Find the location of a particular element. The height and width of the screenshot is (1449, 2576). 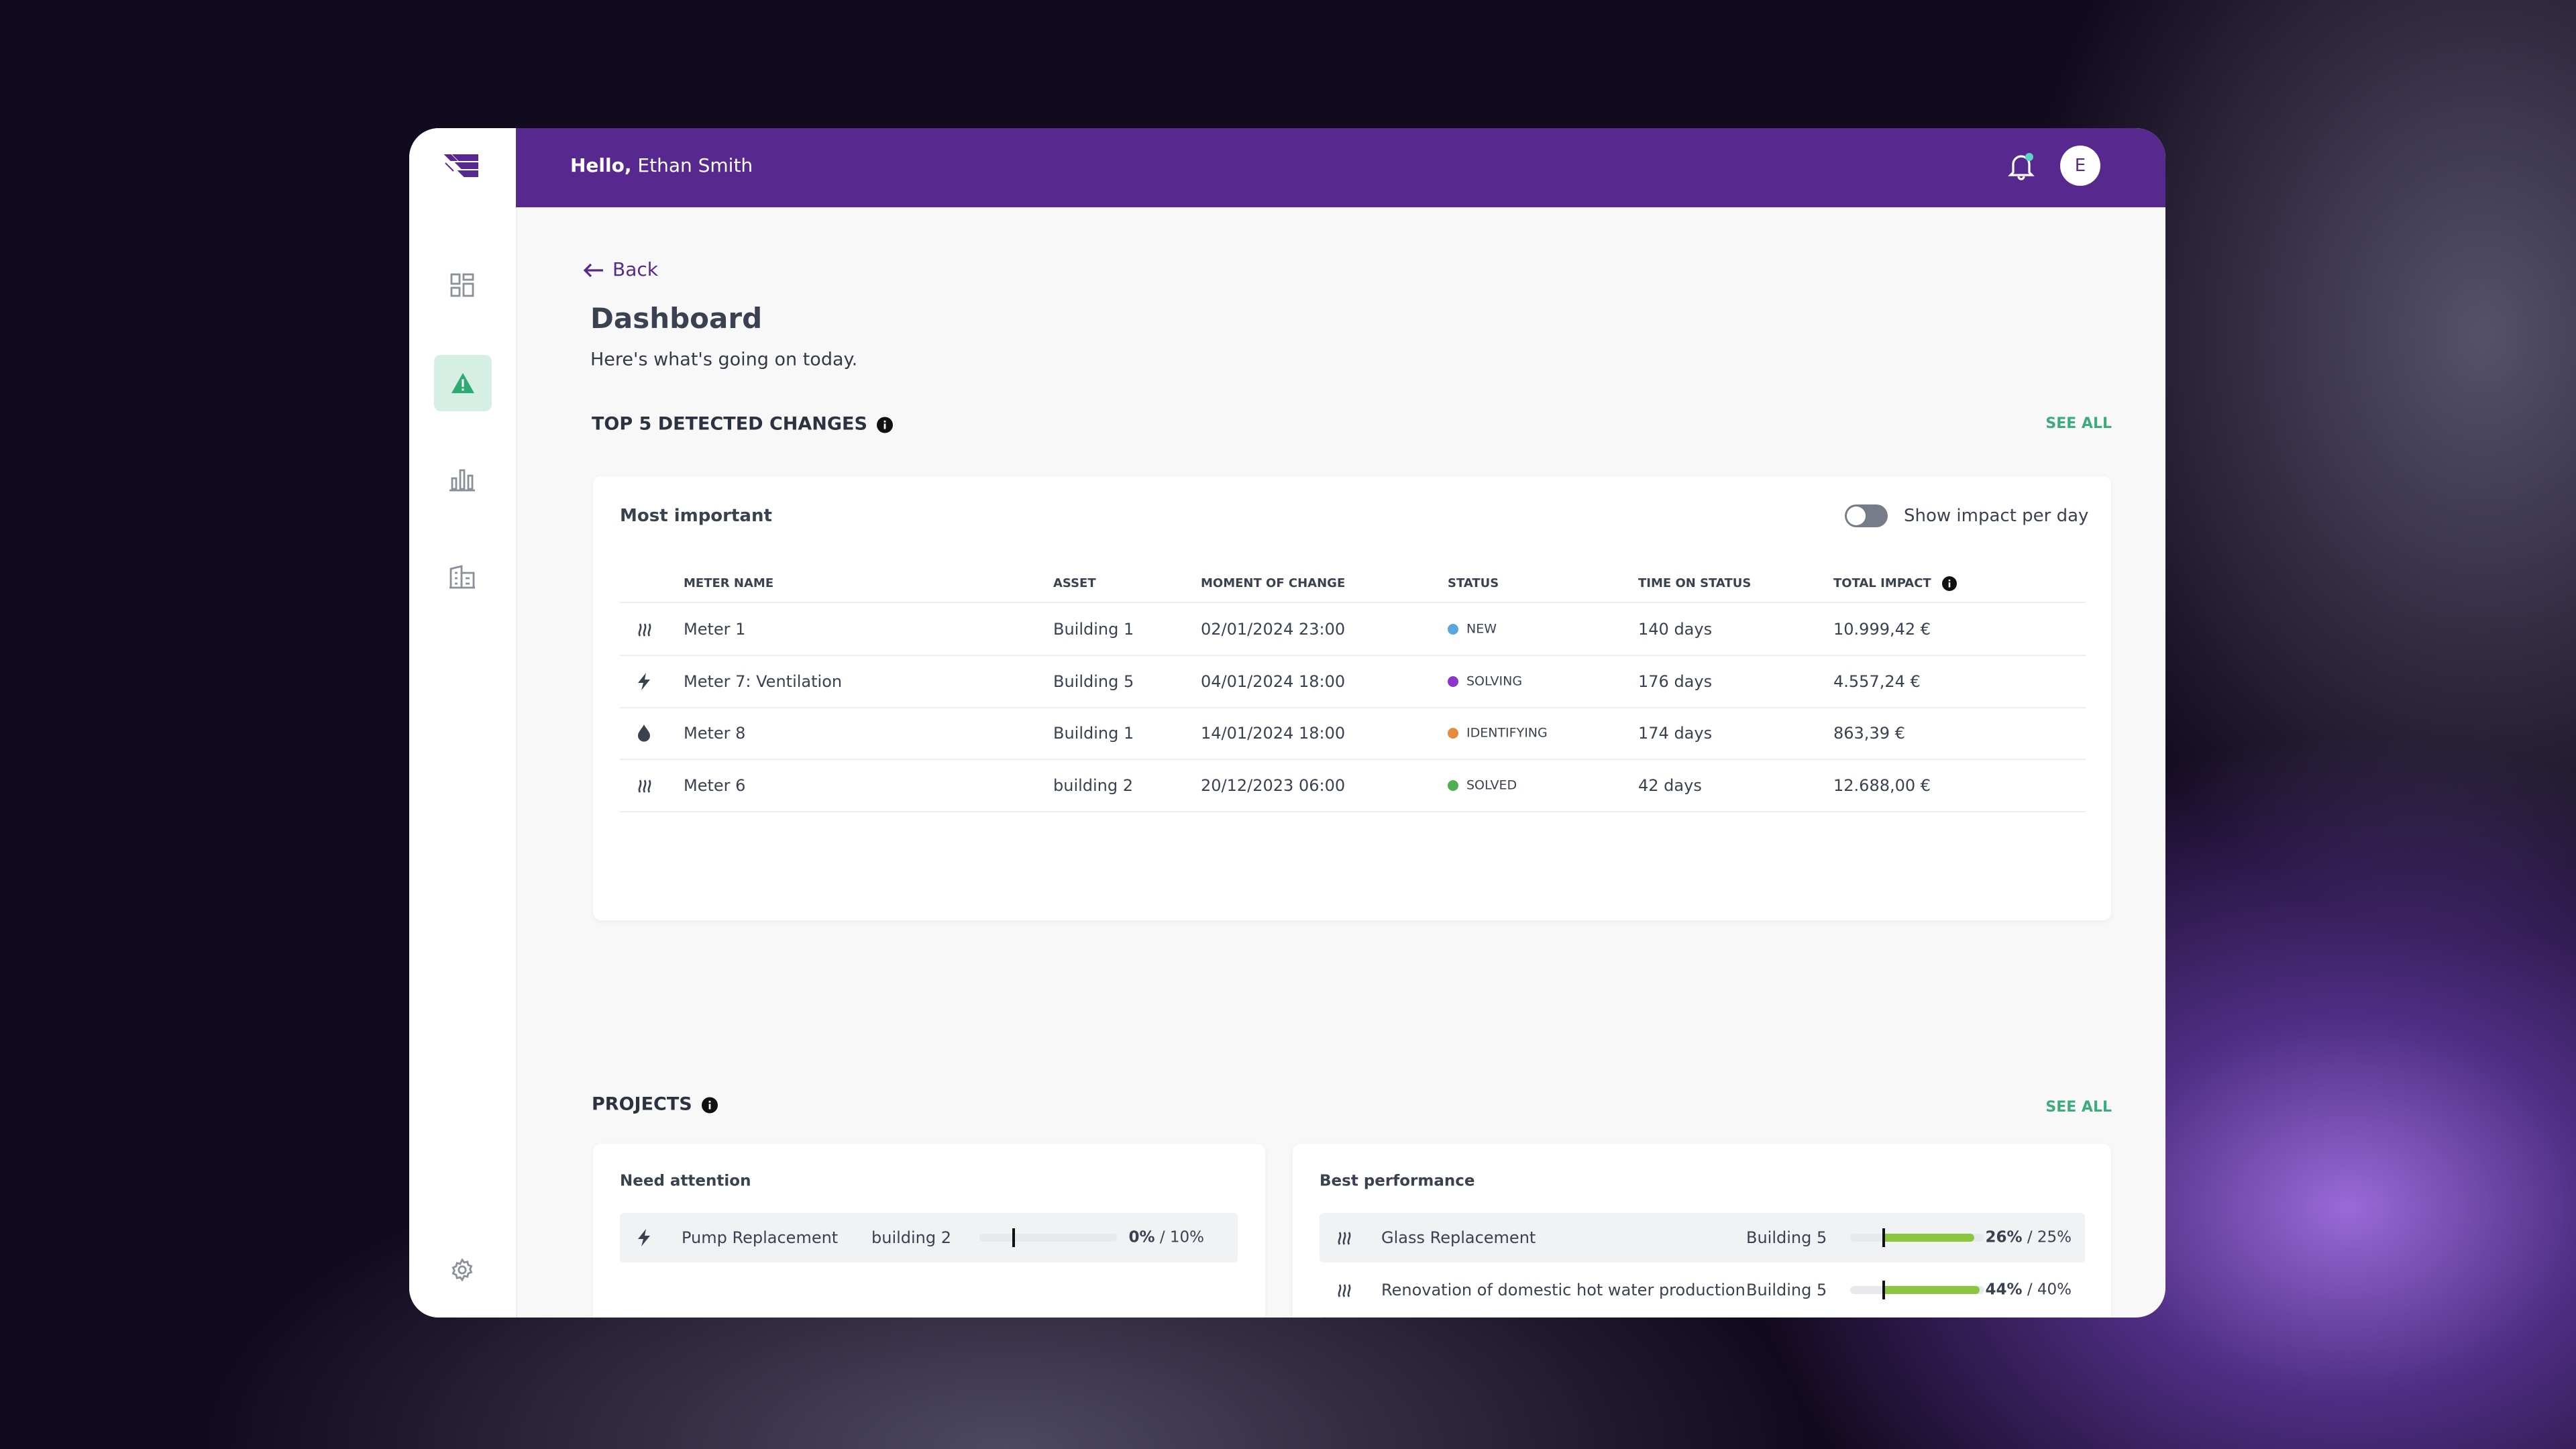

status: IDENTIFYING is located at coordinates (1507, 733).